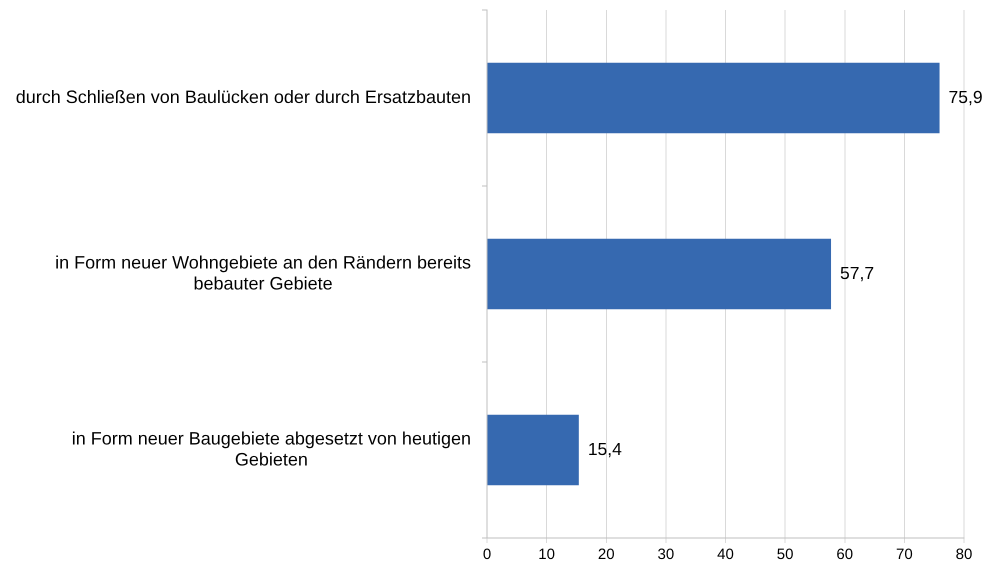  I want to click on x-tick-label: 40, so click(725, 555).